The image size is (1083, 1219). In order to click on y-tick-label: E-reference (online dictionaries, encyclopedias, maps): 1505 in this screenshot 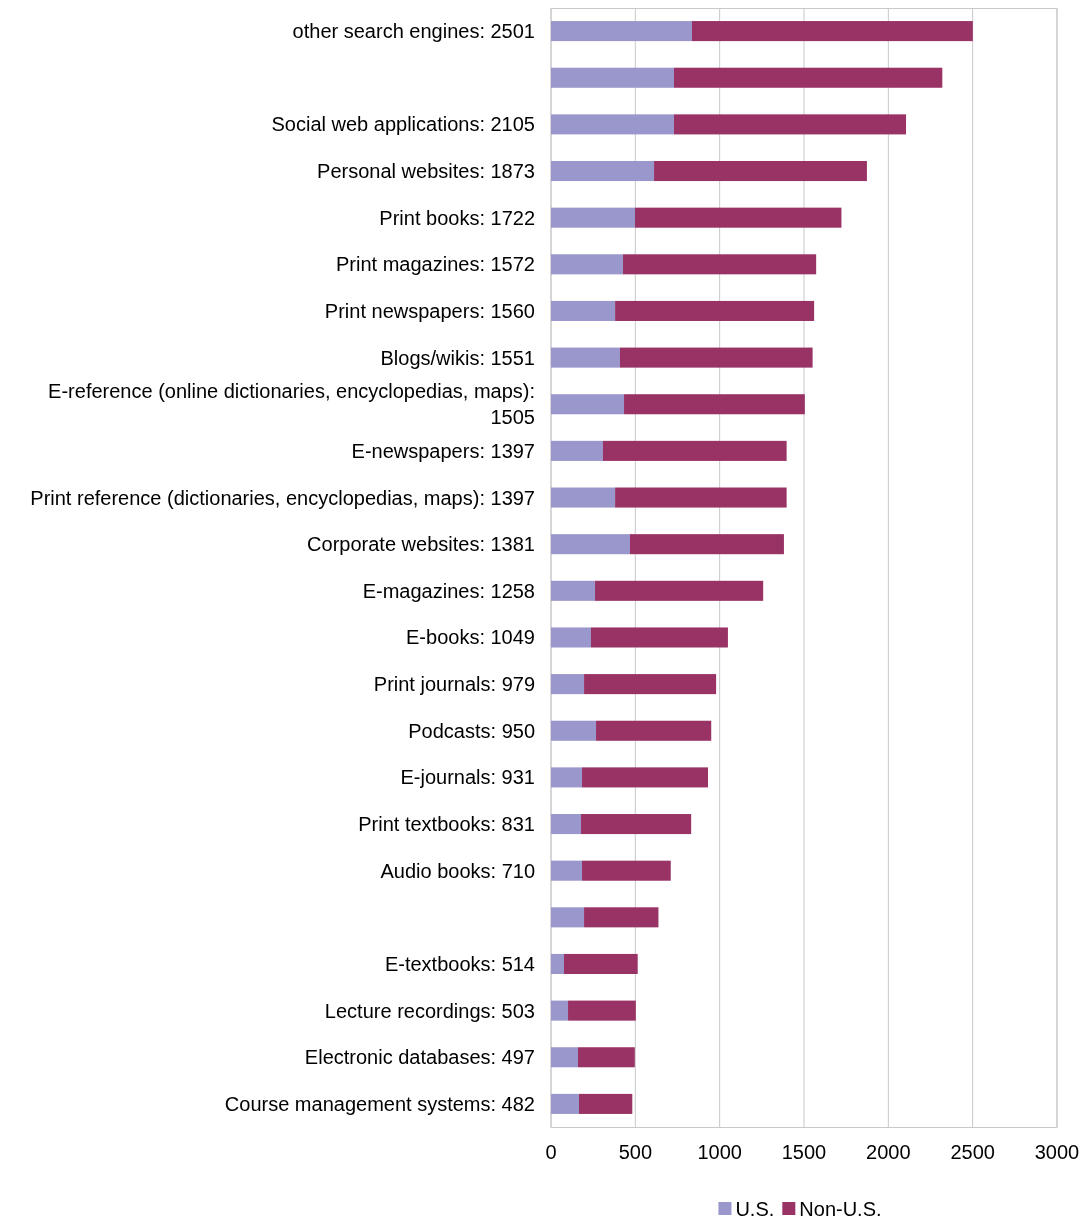, I will do `click(291, 404)`.